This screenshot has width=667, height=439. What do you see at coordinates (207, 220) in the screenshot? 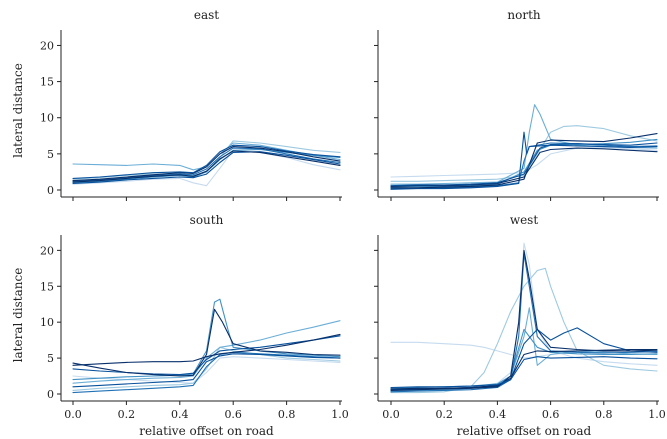
I see `panel-title: south` at bounding box center [207, 220].